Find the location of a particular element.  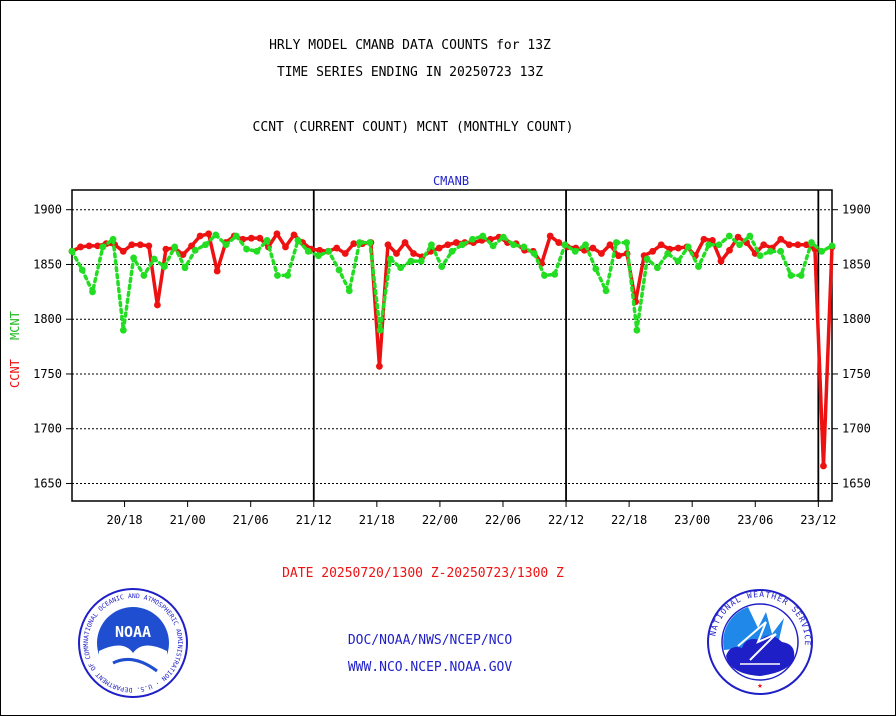

y-tick-label-right: 1900 is located at coordinates (856, 210).